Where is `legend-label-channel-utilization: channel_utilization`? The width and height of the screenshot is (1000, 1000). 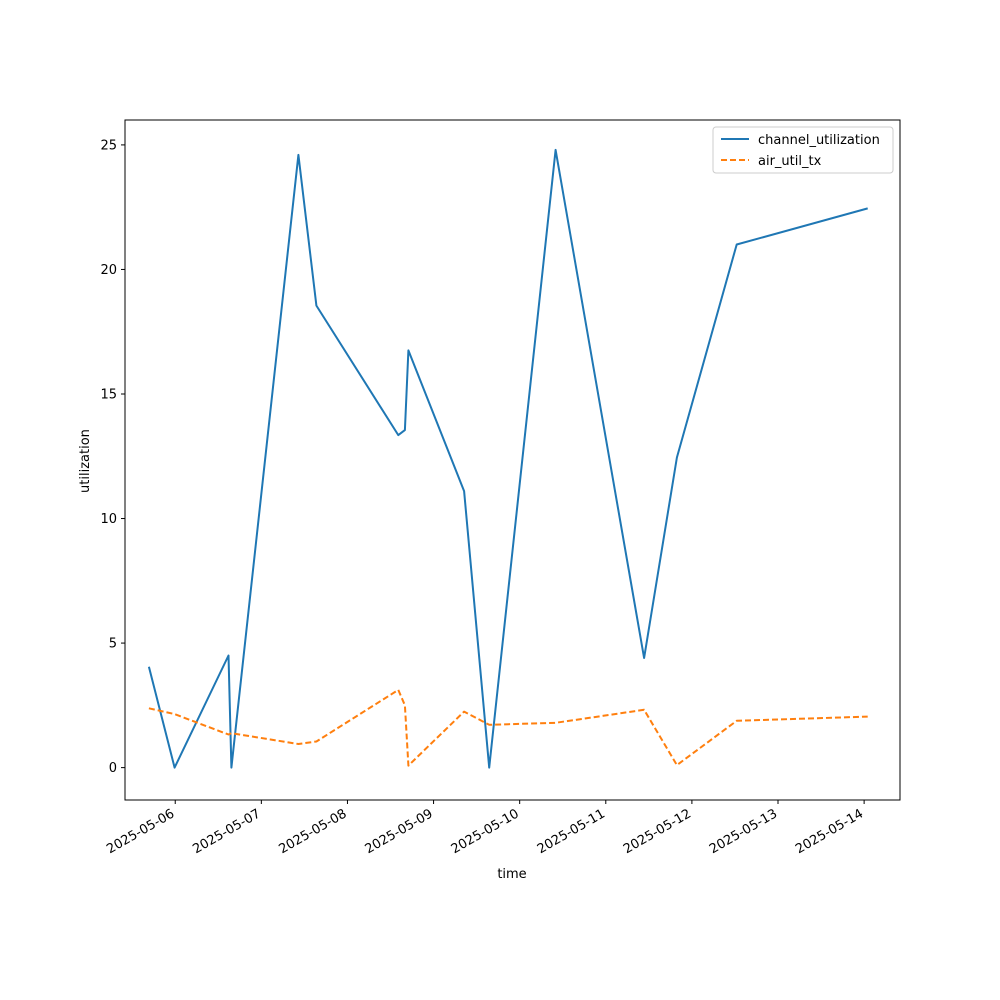 legend-label-channel-utilization: channel_utilization is located at coordinates (819, 140).